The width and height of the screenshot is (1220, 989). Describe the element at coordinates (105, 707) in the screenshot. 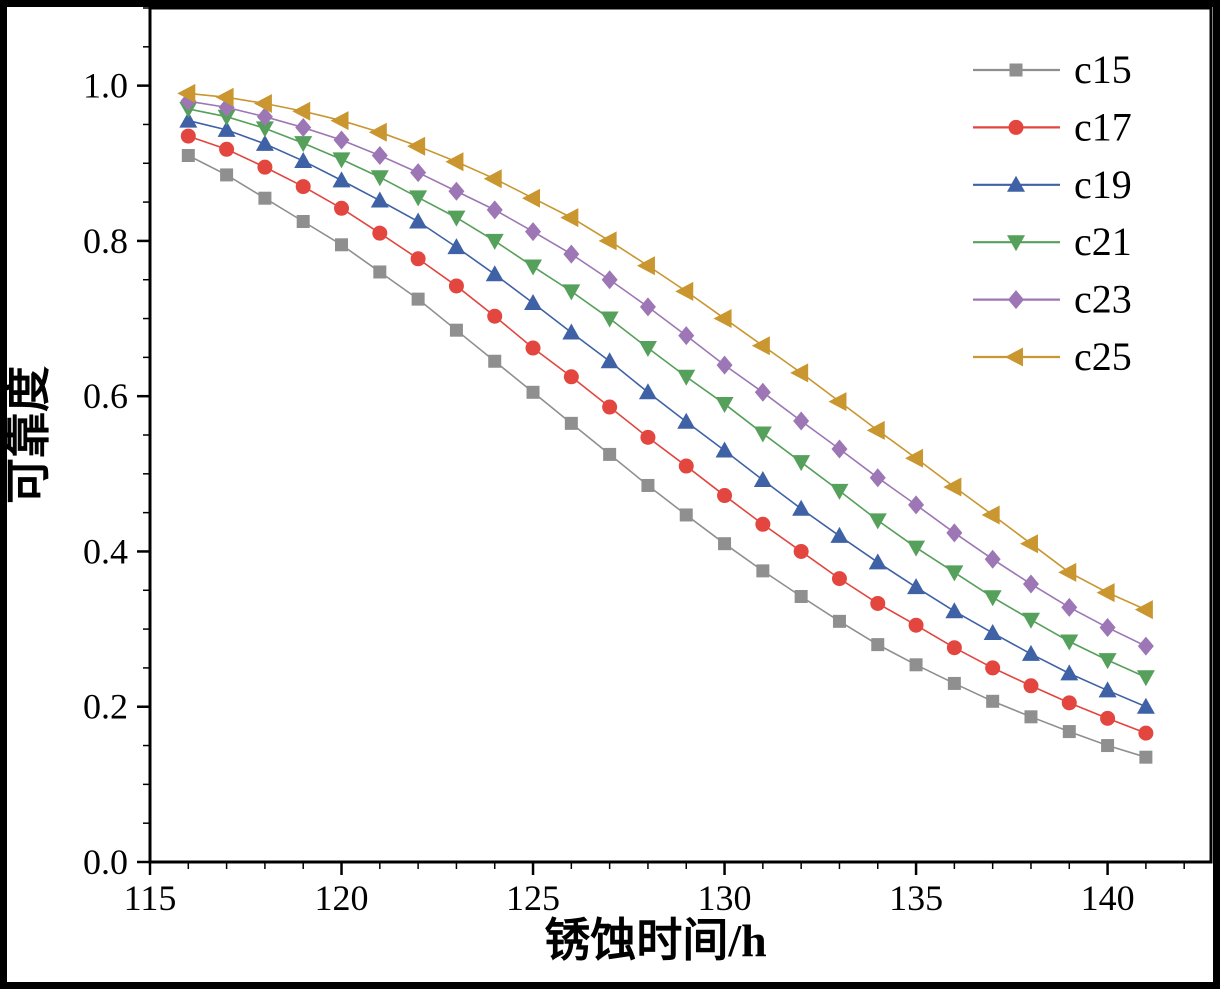

I see `y-tick-label: 0.2` at that location.